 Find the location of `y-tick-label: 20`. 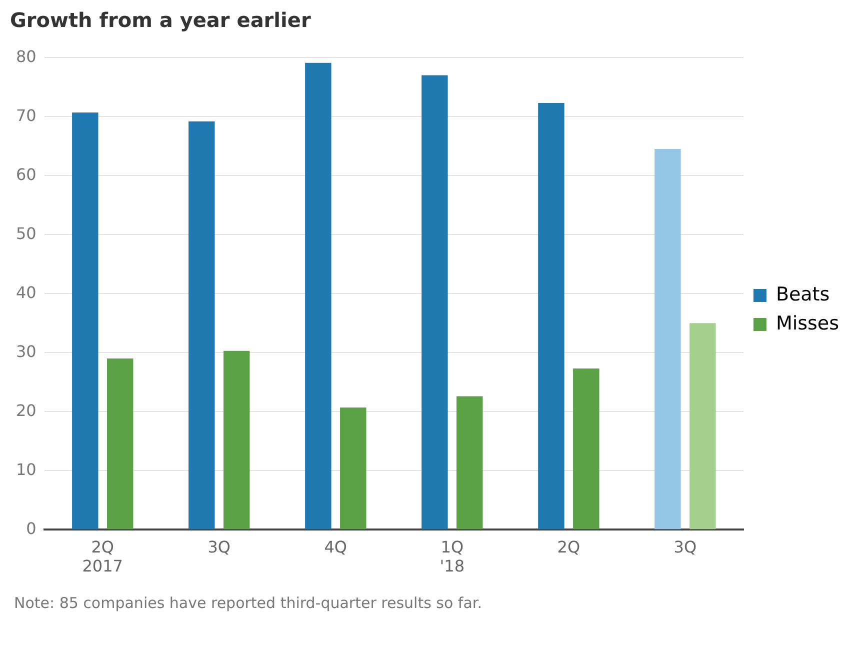

y-tick-label: 20 is located at coordinates (26, 410).